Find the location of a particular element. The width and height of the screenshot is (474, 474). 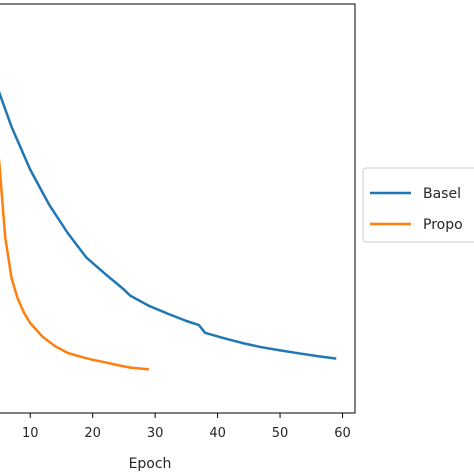

legend: Basel Propo is located at coordinates (418, 205).